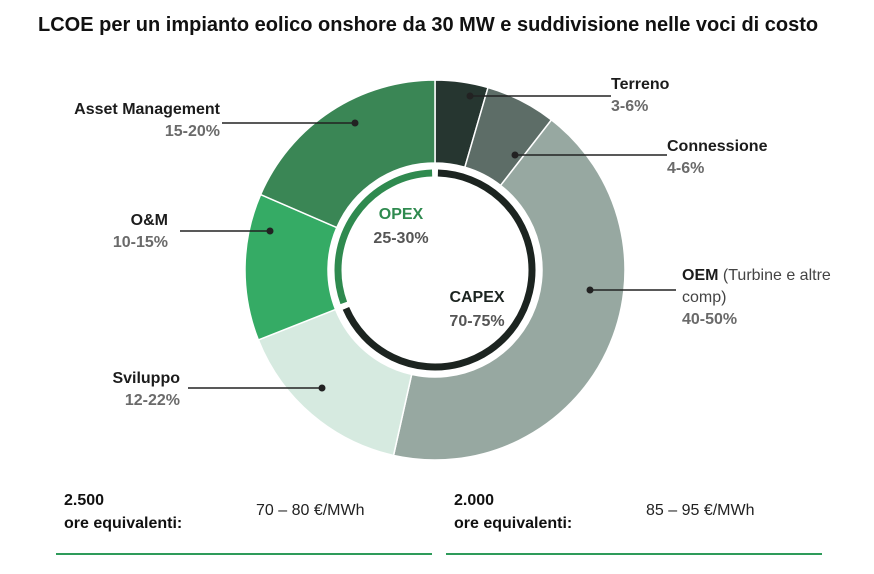  I want to click on label-om: O&M 10-15%, so click(140, 231).